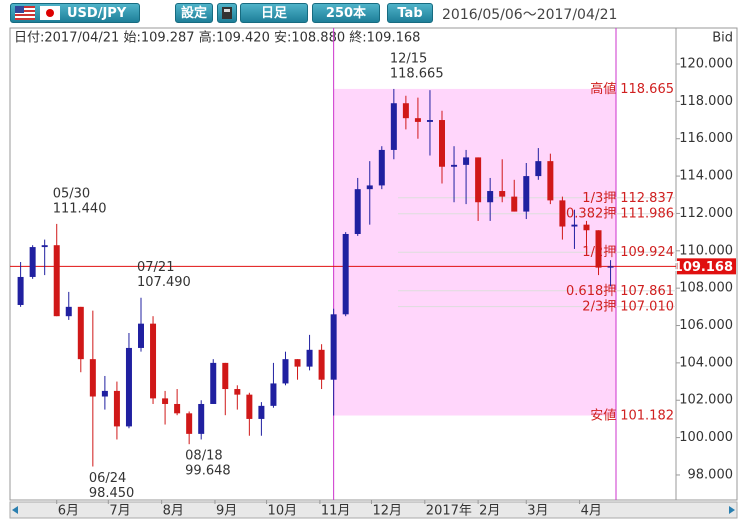 Image resolution: width=740 pixels, height=523 pixels. I want to click on calc-icon, so click(227, 13).